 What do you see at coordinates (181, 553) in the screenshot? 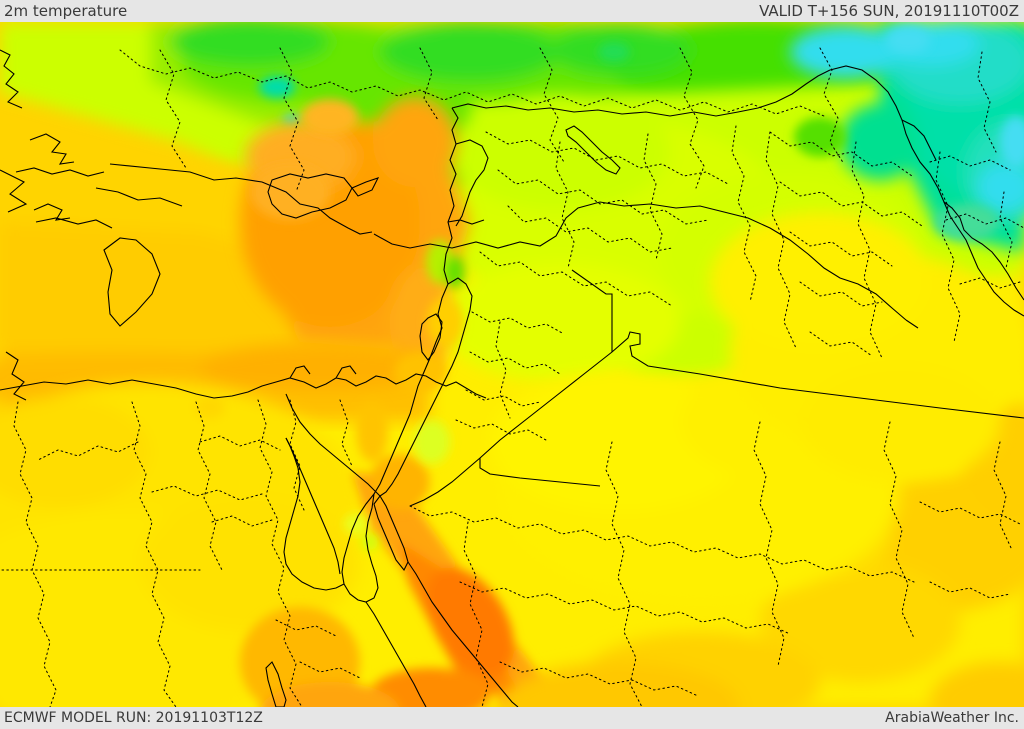
I see `admin-egypt` at bounding box center [181, 553].